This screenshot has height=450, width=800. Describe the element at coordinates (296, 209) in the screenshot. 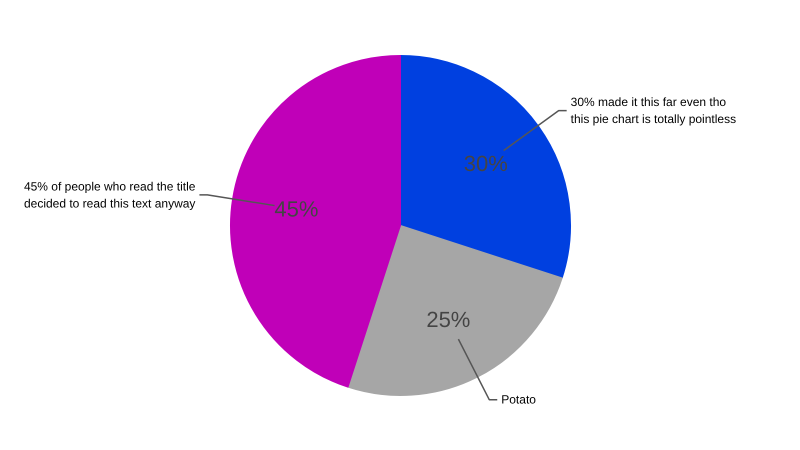

I see `data-label: 45%` at that location.